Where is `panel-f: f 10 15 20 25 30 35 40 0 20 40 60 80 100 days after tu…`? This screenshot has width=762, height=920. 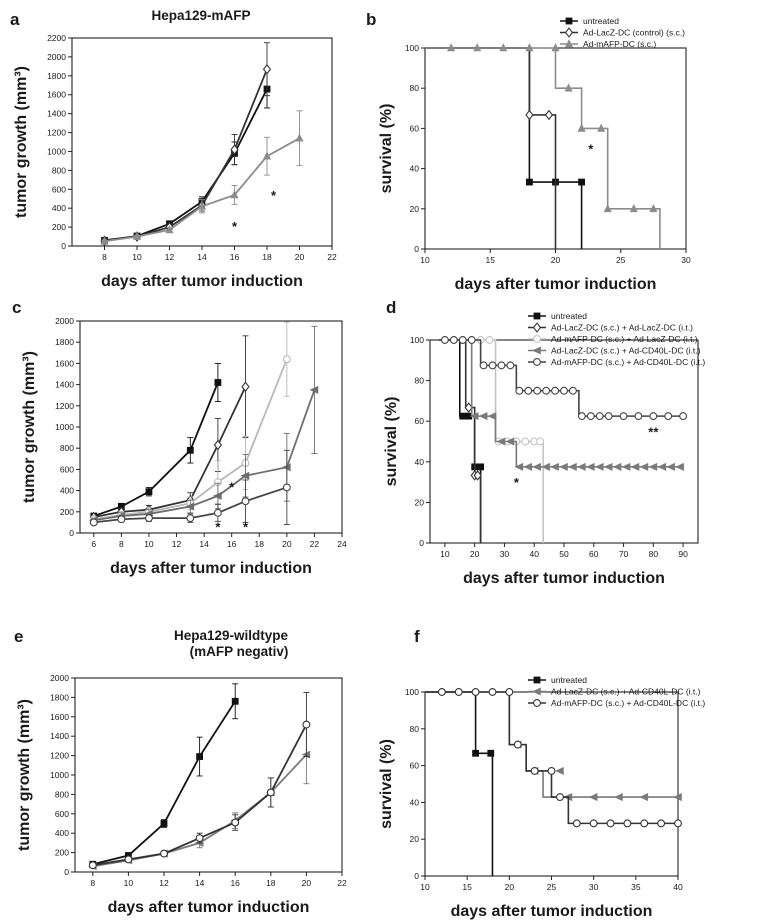 panel-f: f 10 15 20 25 30 35 40 0 20 40 60 80 100 days after tu… is located at coordinates (541, 773).